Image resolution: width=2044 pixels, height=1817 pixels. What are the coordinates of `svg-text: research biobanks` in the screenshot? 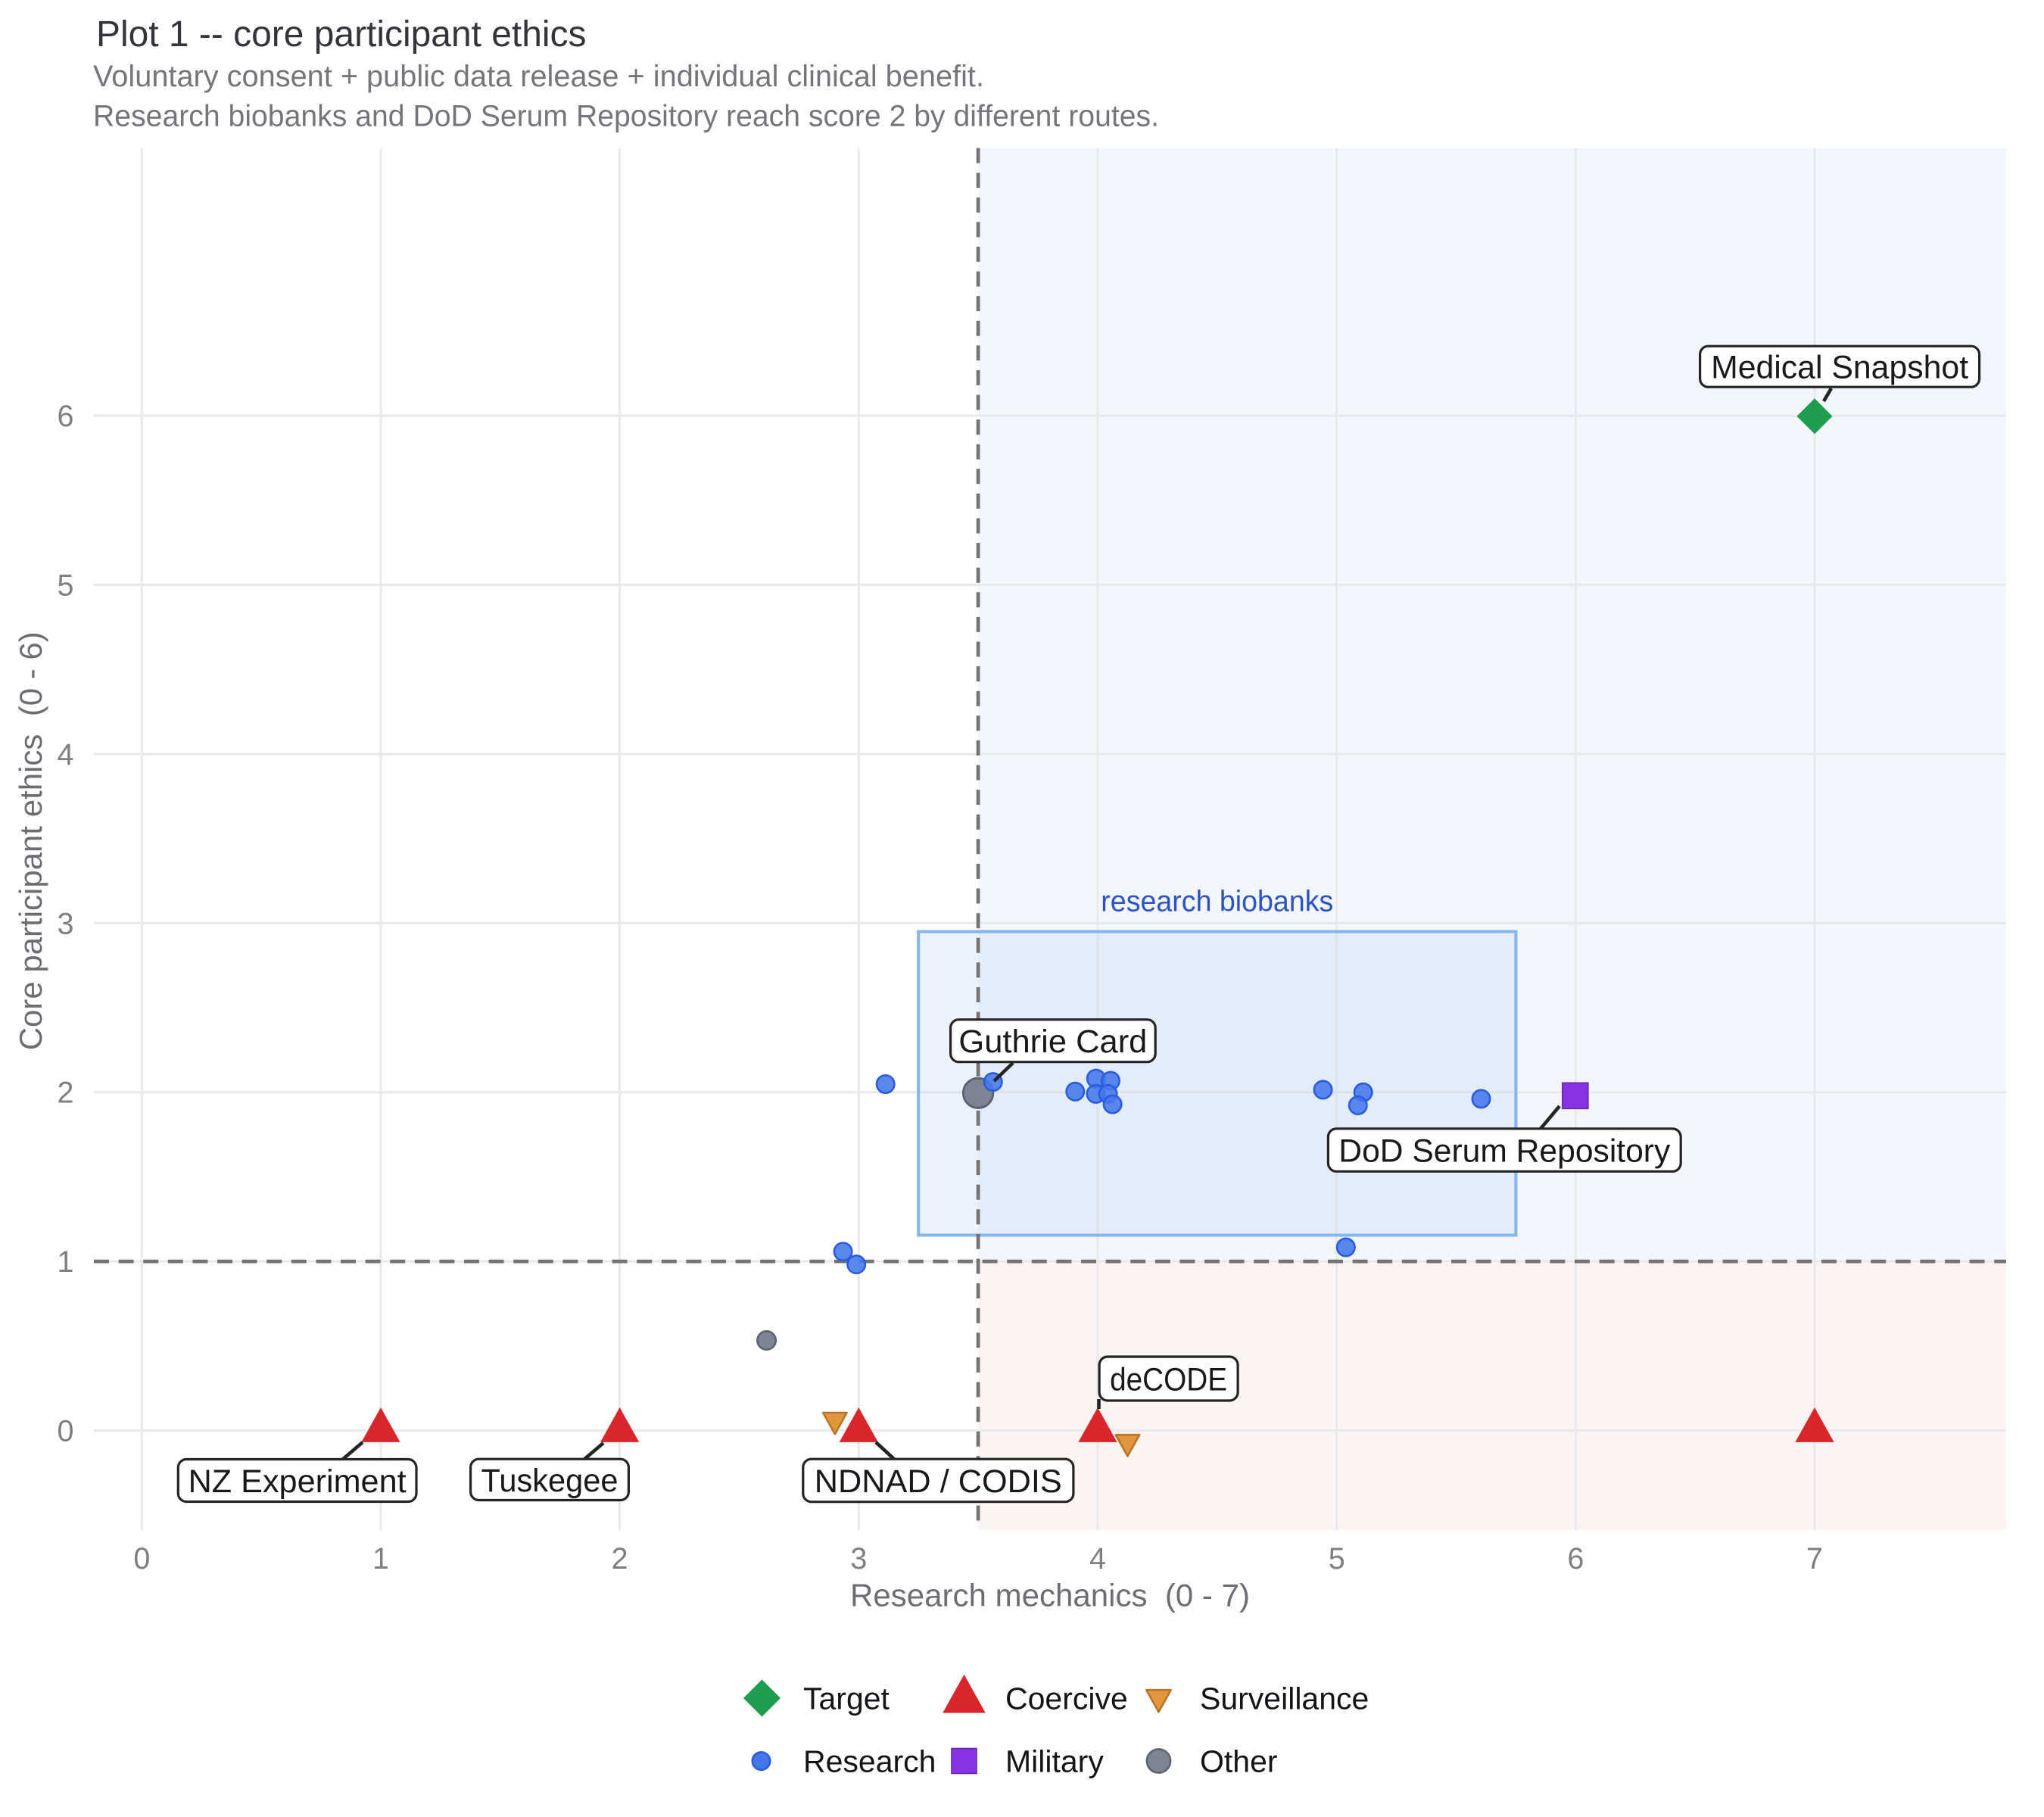 It's located at (1217, 902).